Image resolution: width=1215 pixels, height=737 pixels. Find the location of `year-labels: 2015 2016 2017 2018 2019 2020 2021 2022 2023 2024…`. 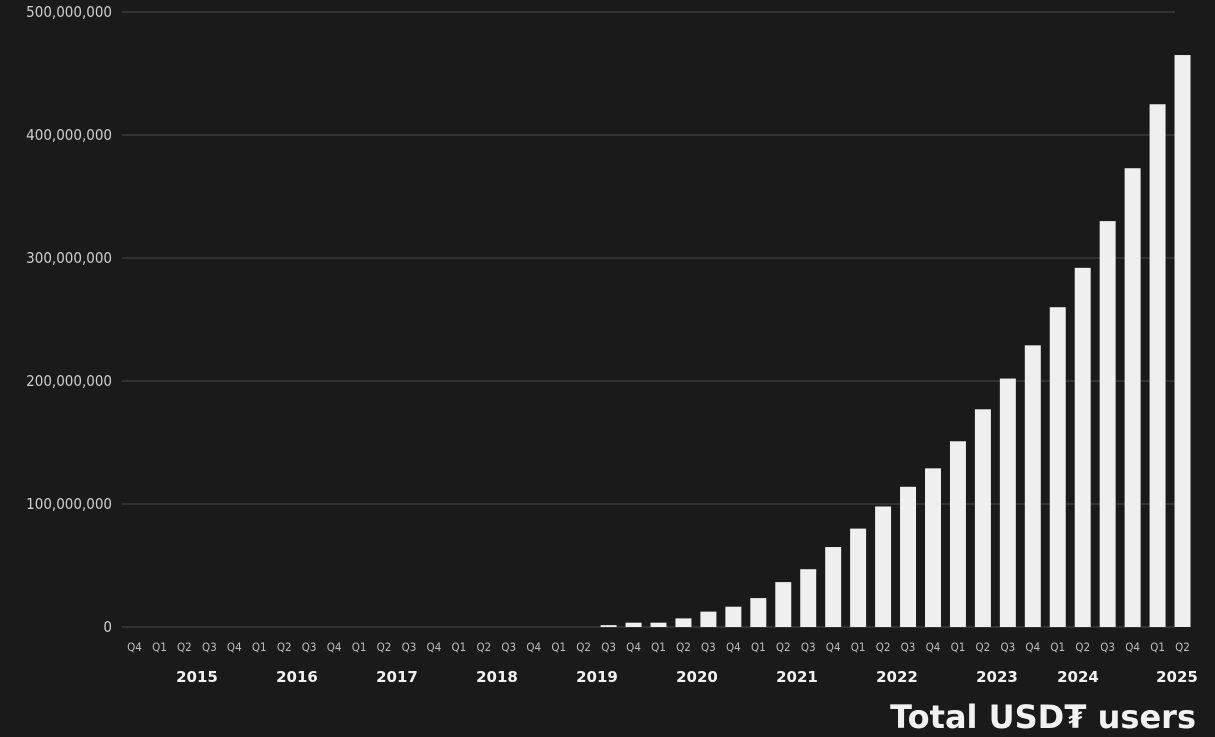

year-labels: 2015 2016 2017 2018 2019 2020 2021 2022 2023 2024… is located at coordinates (687, 677).